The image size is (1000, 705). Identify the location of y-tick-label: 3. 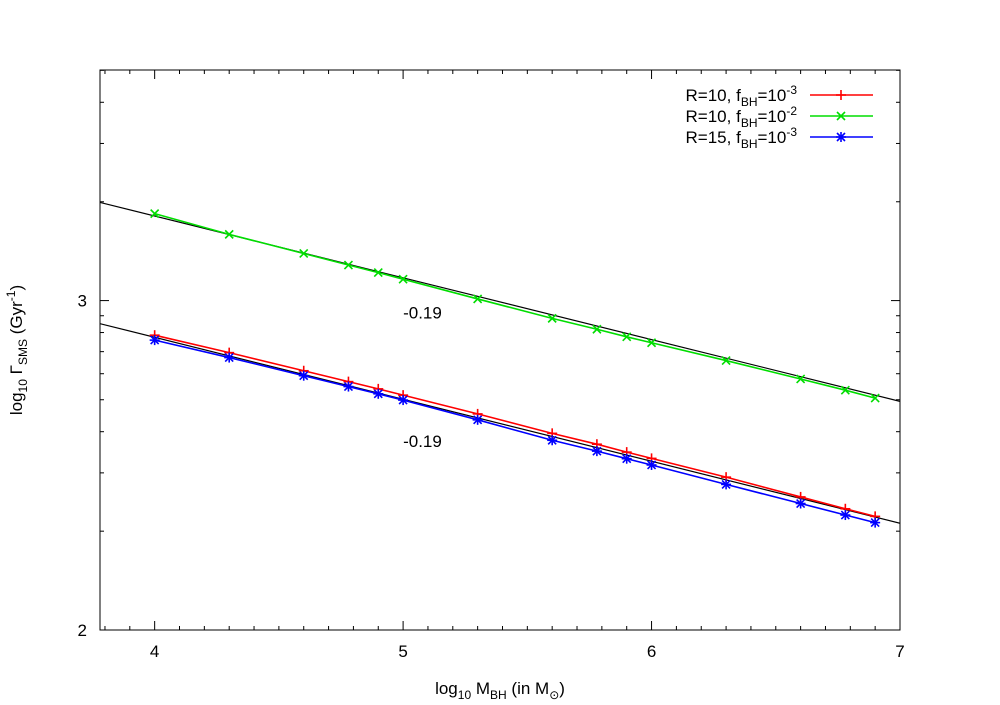
(82, 301).